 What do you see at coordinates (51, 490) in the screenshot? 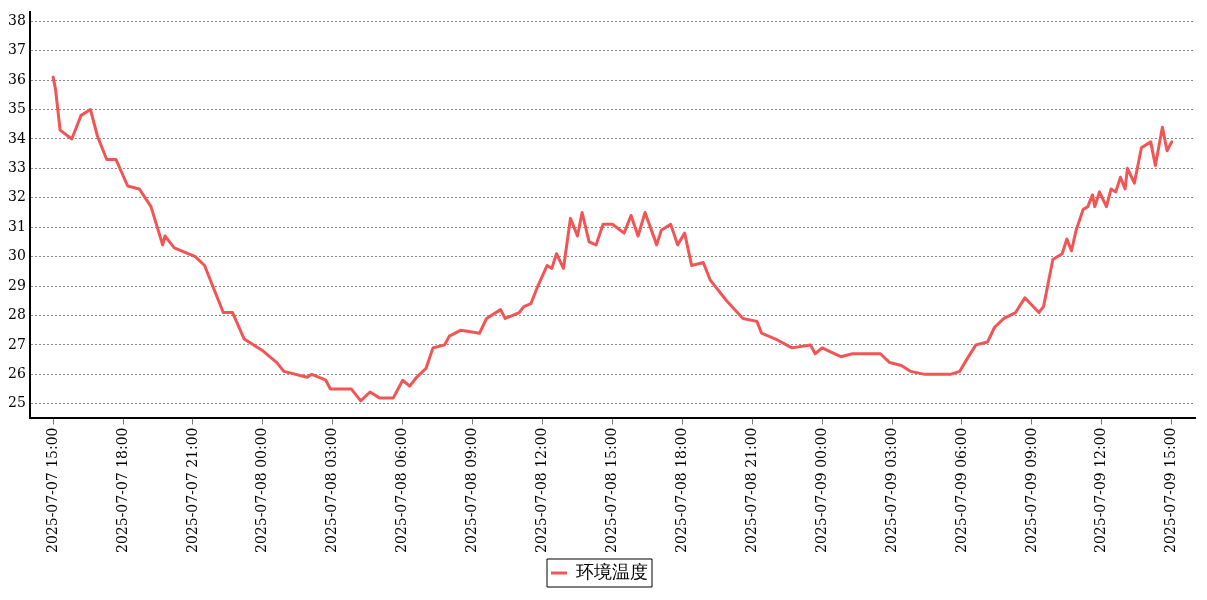
I see `x-tick-label: 2025-07-07 15:00` at bounding box center [51, 490].